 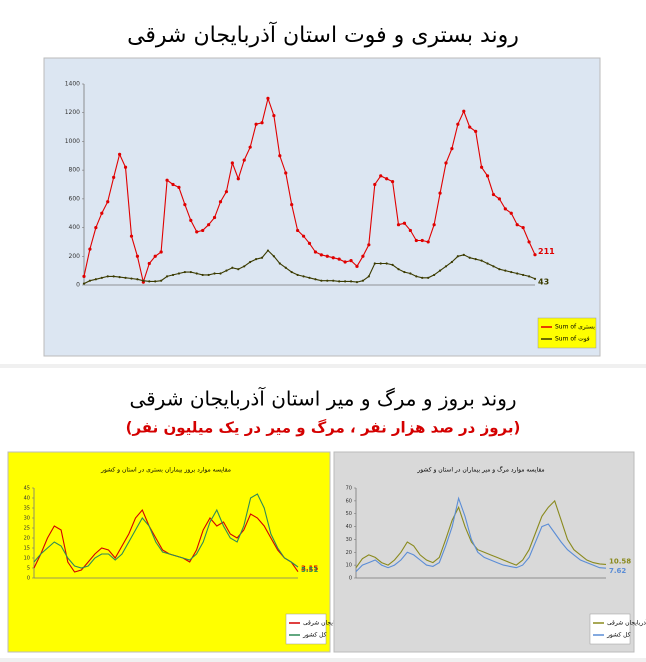 What do you see at coordinates (27, 549) in the screenshot?
I see `y-tick-label: 15` at bounding box center [27, 549].